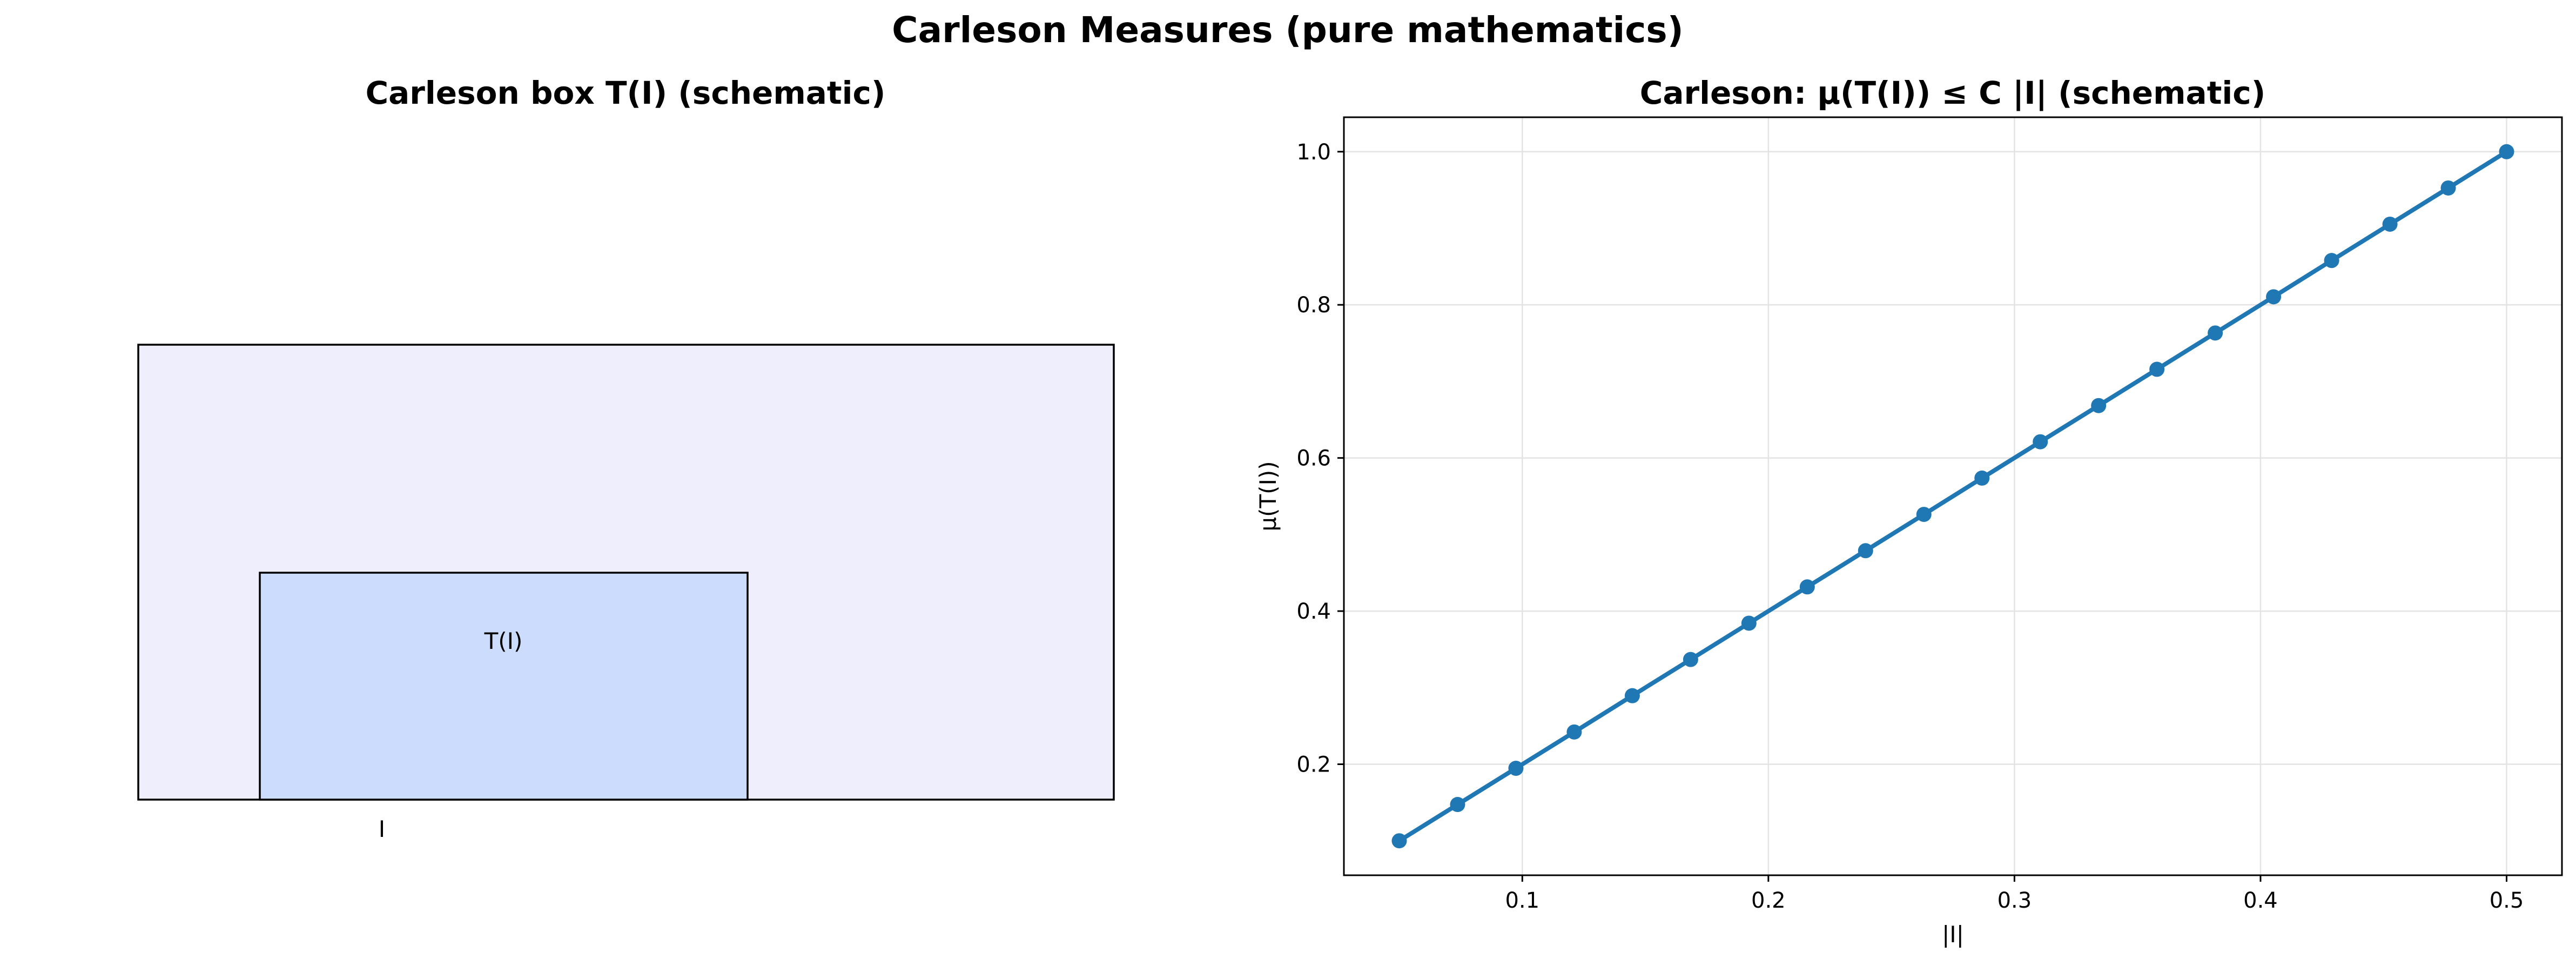 The image size is (2576, 959). What do you see at coordinates (626, 93) in the screenshot?
I see `left-panel-title: Carleson box T(I) (schematic)` at bounding box center [626, 93].